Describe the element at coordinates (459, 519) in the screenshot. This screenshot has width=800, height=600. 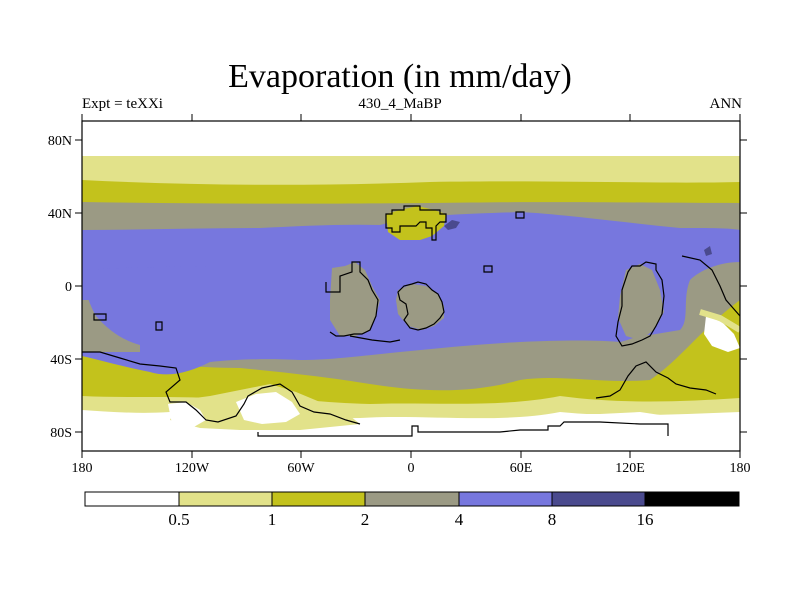
I see `colorbar-label: 4` at that location.